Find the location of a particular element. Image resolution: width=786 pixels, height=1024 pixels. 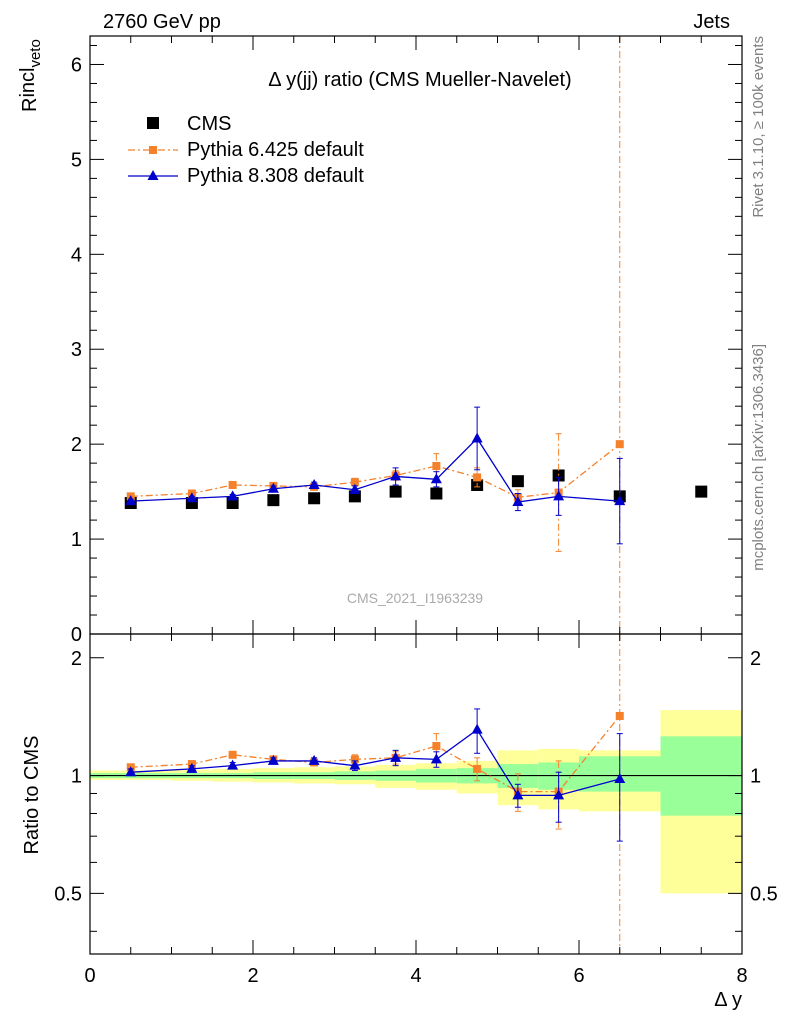

rivet-version-label: Rivet 3.1.10, ≥ 100k events is located at coordinates (758, 127).